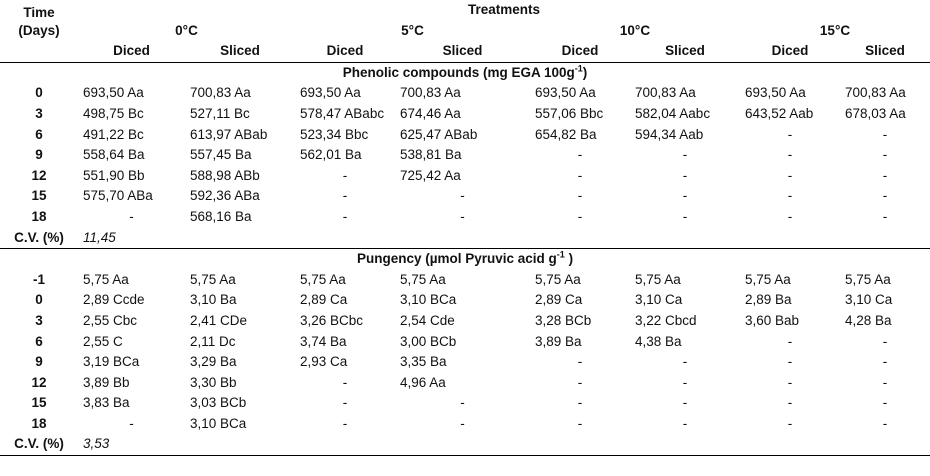 This screenshot has height=476, width=930. Describe the element at coordinates (131, 238) in the screenshot. I see `cv-value: 11,45` at that location.